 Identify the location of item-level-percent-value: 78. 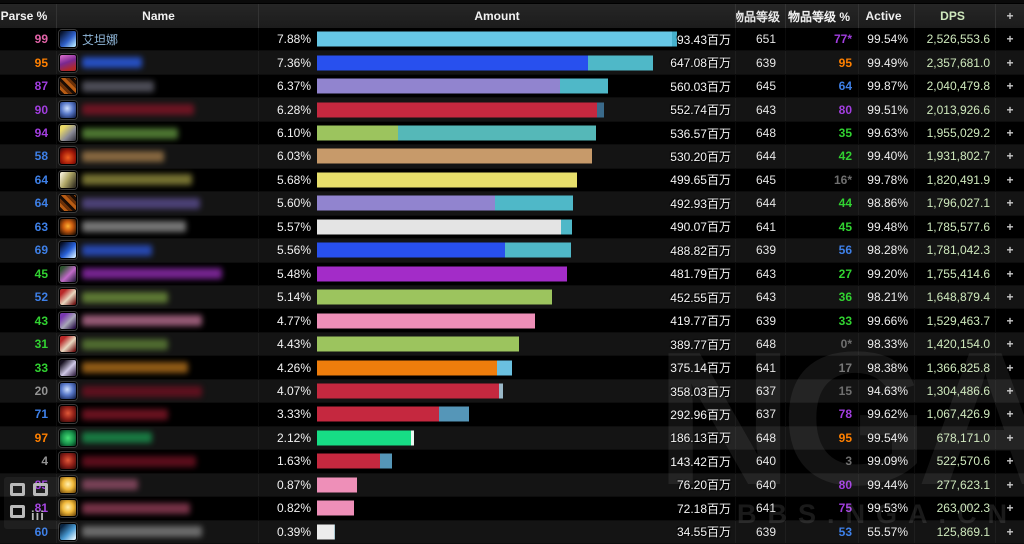
(845, 414).